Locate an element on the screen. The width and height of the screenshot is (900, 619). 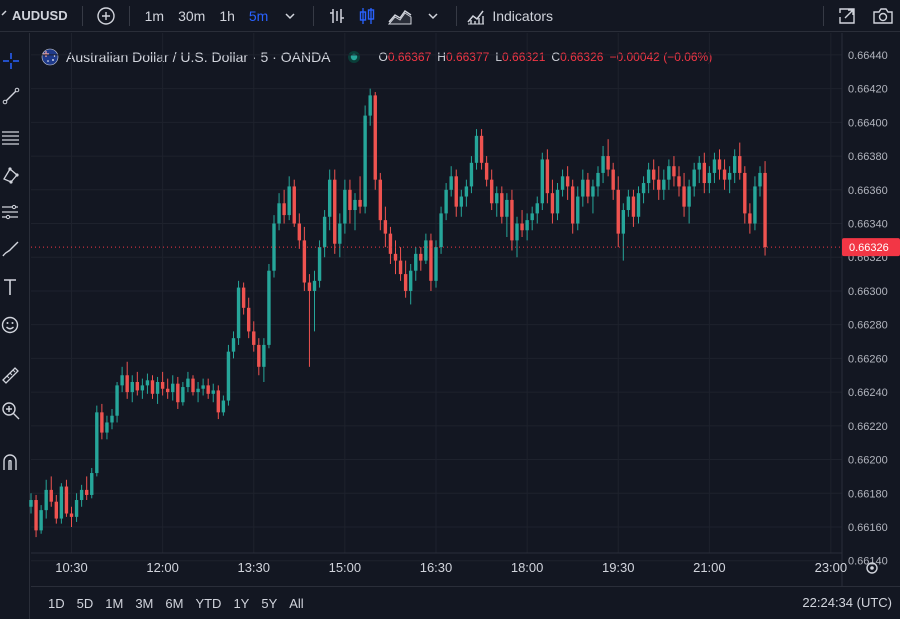
indicators-button: Indicators is located at coordinates (509, 16).